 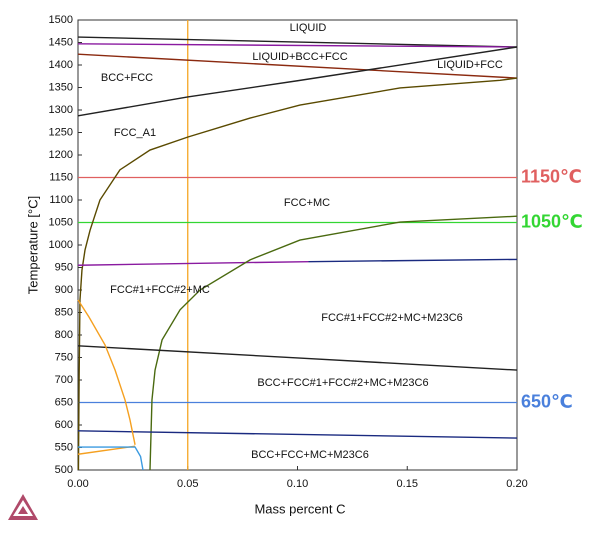 What do you see at coordinates (64, 425) in the screenshot?
I see `y-tick-label: 600` at bounding box center [64, 425].